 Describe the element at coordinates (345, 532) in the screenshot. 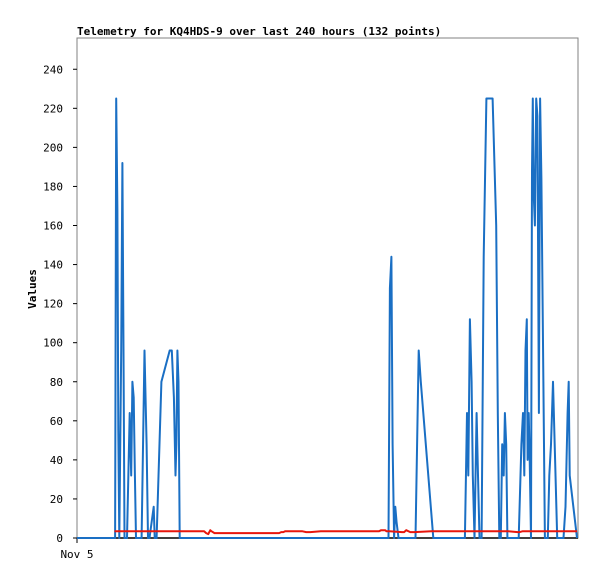

I see `series-line-red` at that location.